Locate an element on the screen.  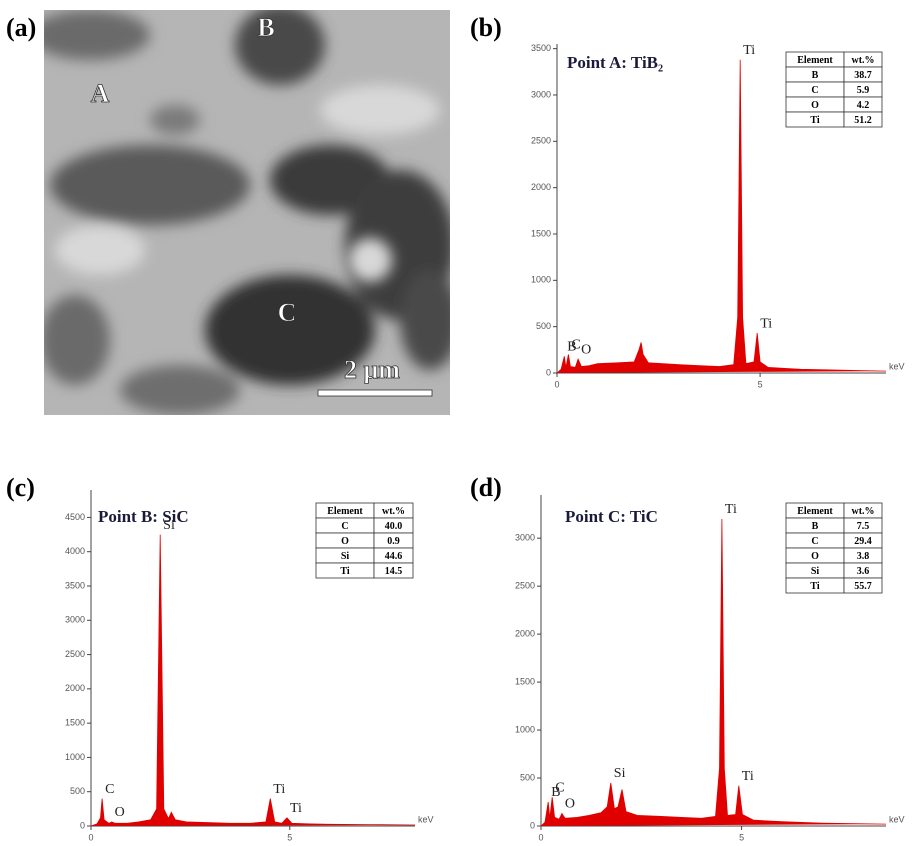
point-marker: C is located at coordinates (287, 312).